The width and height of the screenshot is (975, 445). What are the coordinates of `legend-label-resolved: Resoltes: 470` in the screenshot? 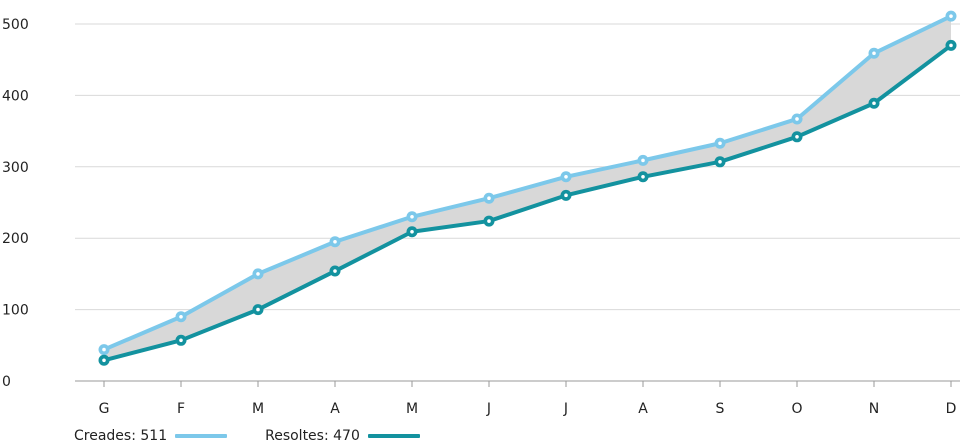 It's located at (312, 436).